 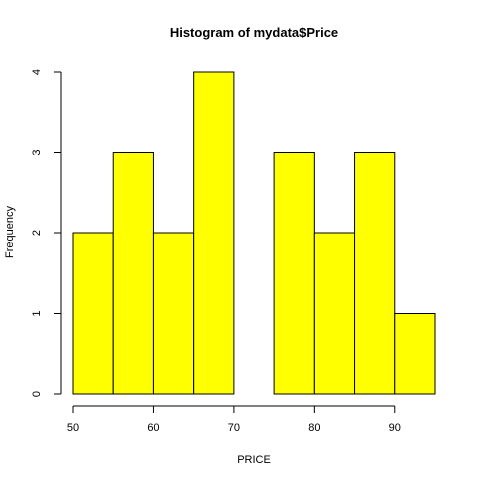 What do you see at coordinates (37, 72) in the screenshot?
I see `y-tick-label: 4` at bounding box center [37, 72].